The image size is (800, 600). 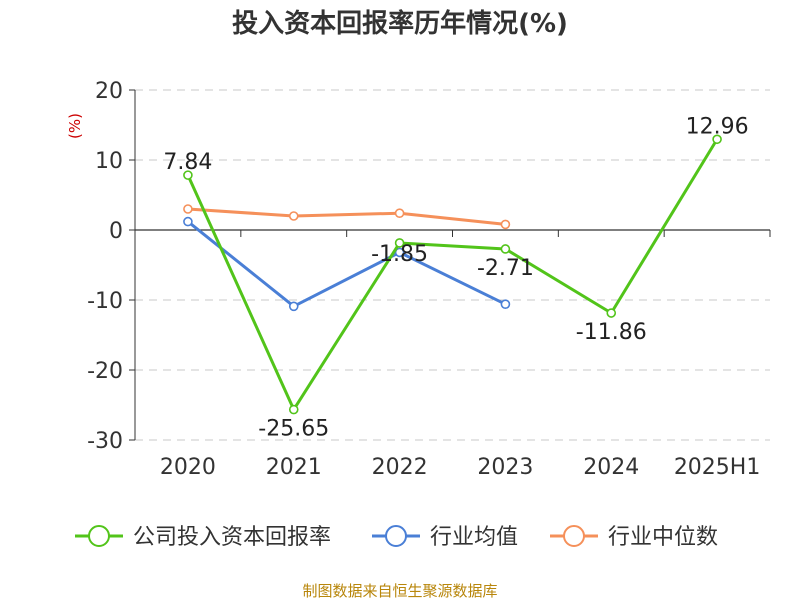 I want to click on legend-label: 行业中位数, so click(x=663, y=537).